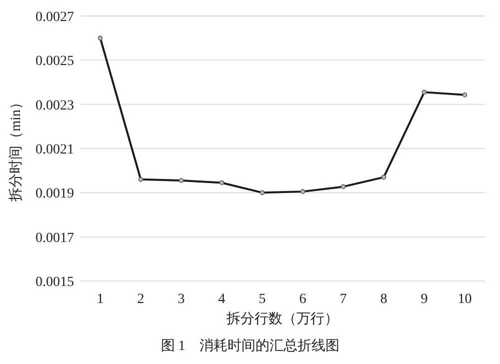 This screenshot has height=364, width=500. Describe the element at coordinates (384, 299) in the screenshot. I see `x-tick-label: 8` at that location.